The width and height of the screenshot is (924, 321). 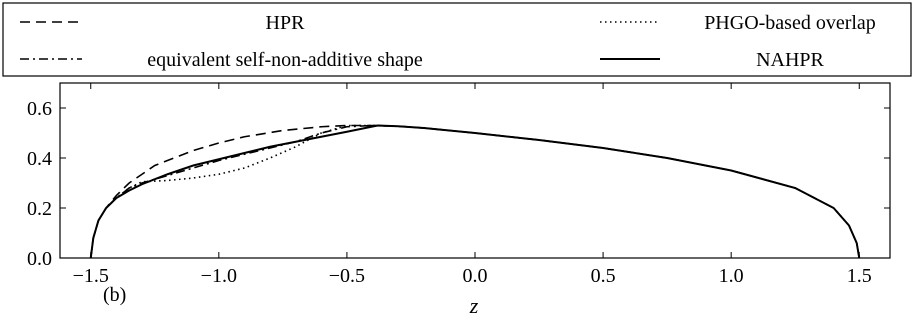 What do you see at coordinates (790, 60) in the screenshot?
I see `legend-label-nahpr: NAHPR` at bounding box center [790, 60].